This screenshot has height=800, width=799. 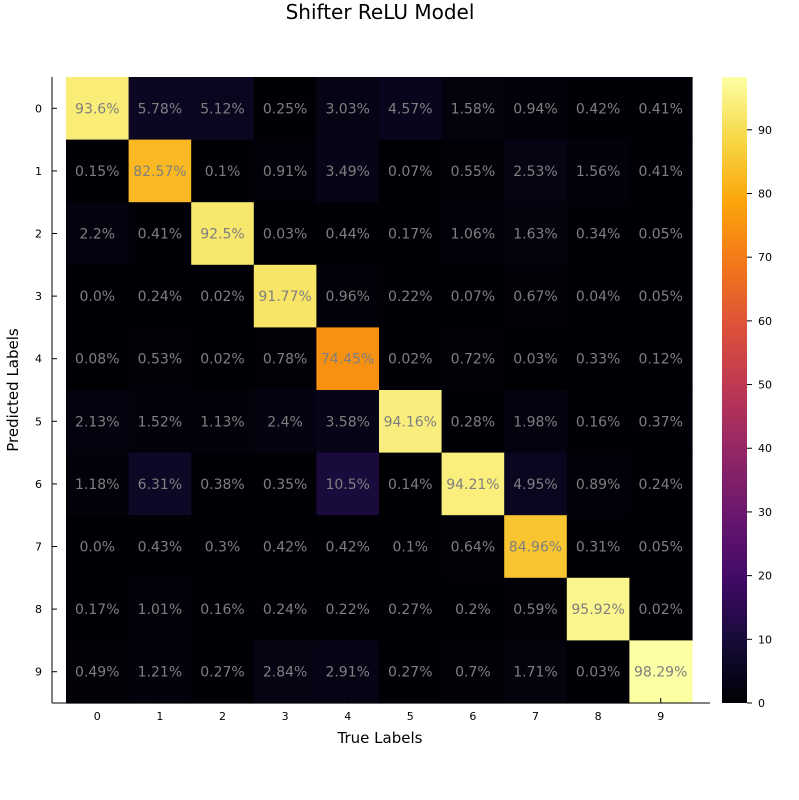 What do you see at coordinates (765, 385) in the screenshot?
I see `colorbar-tick-label: 50` at bounding box center [765, 385].